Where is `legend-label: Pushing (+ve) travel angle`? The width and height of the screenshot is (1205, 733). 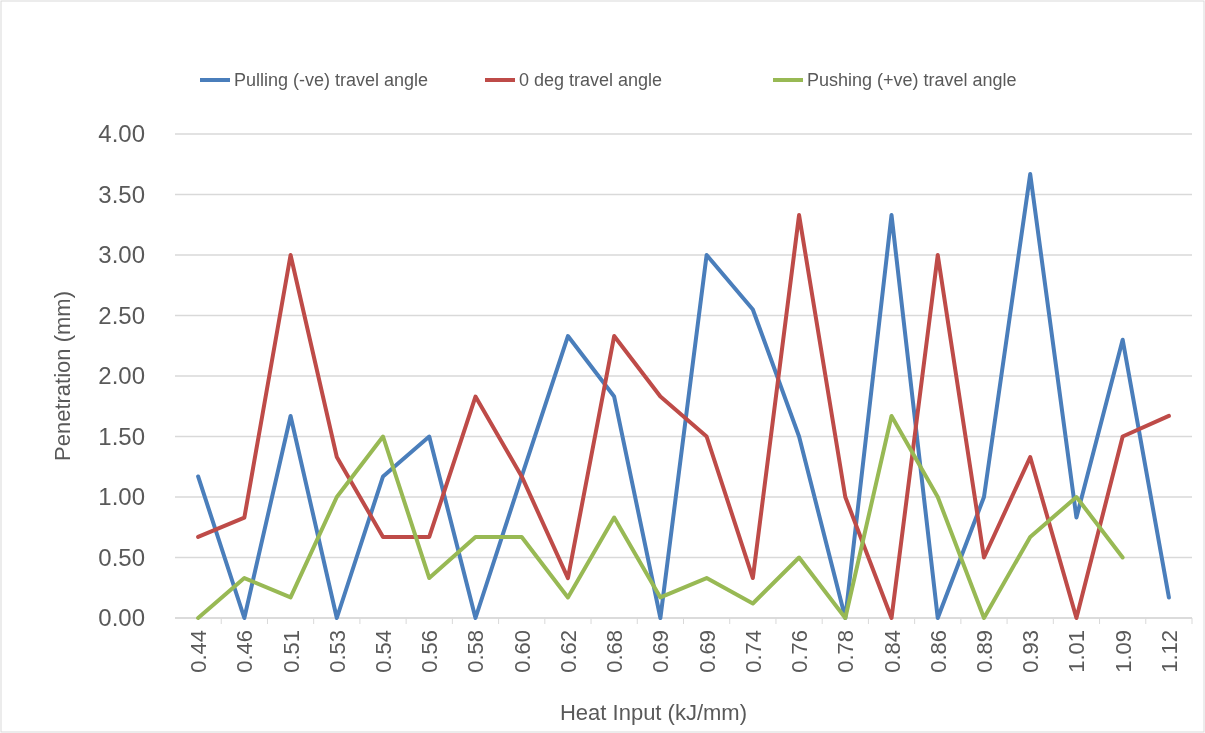 legend-label: Pushing (+ve) travel angle is located at coordinates (912, 80).